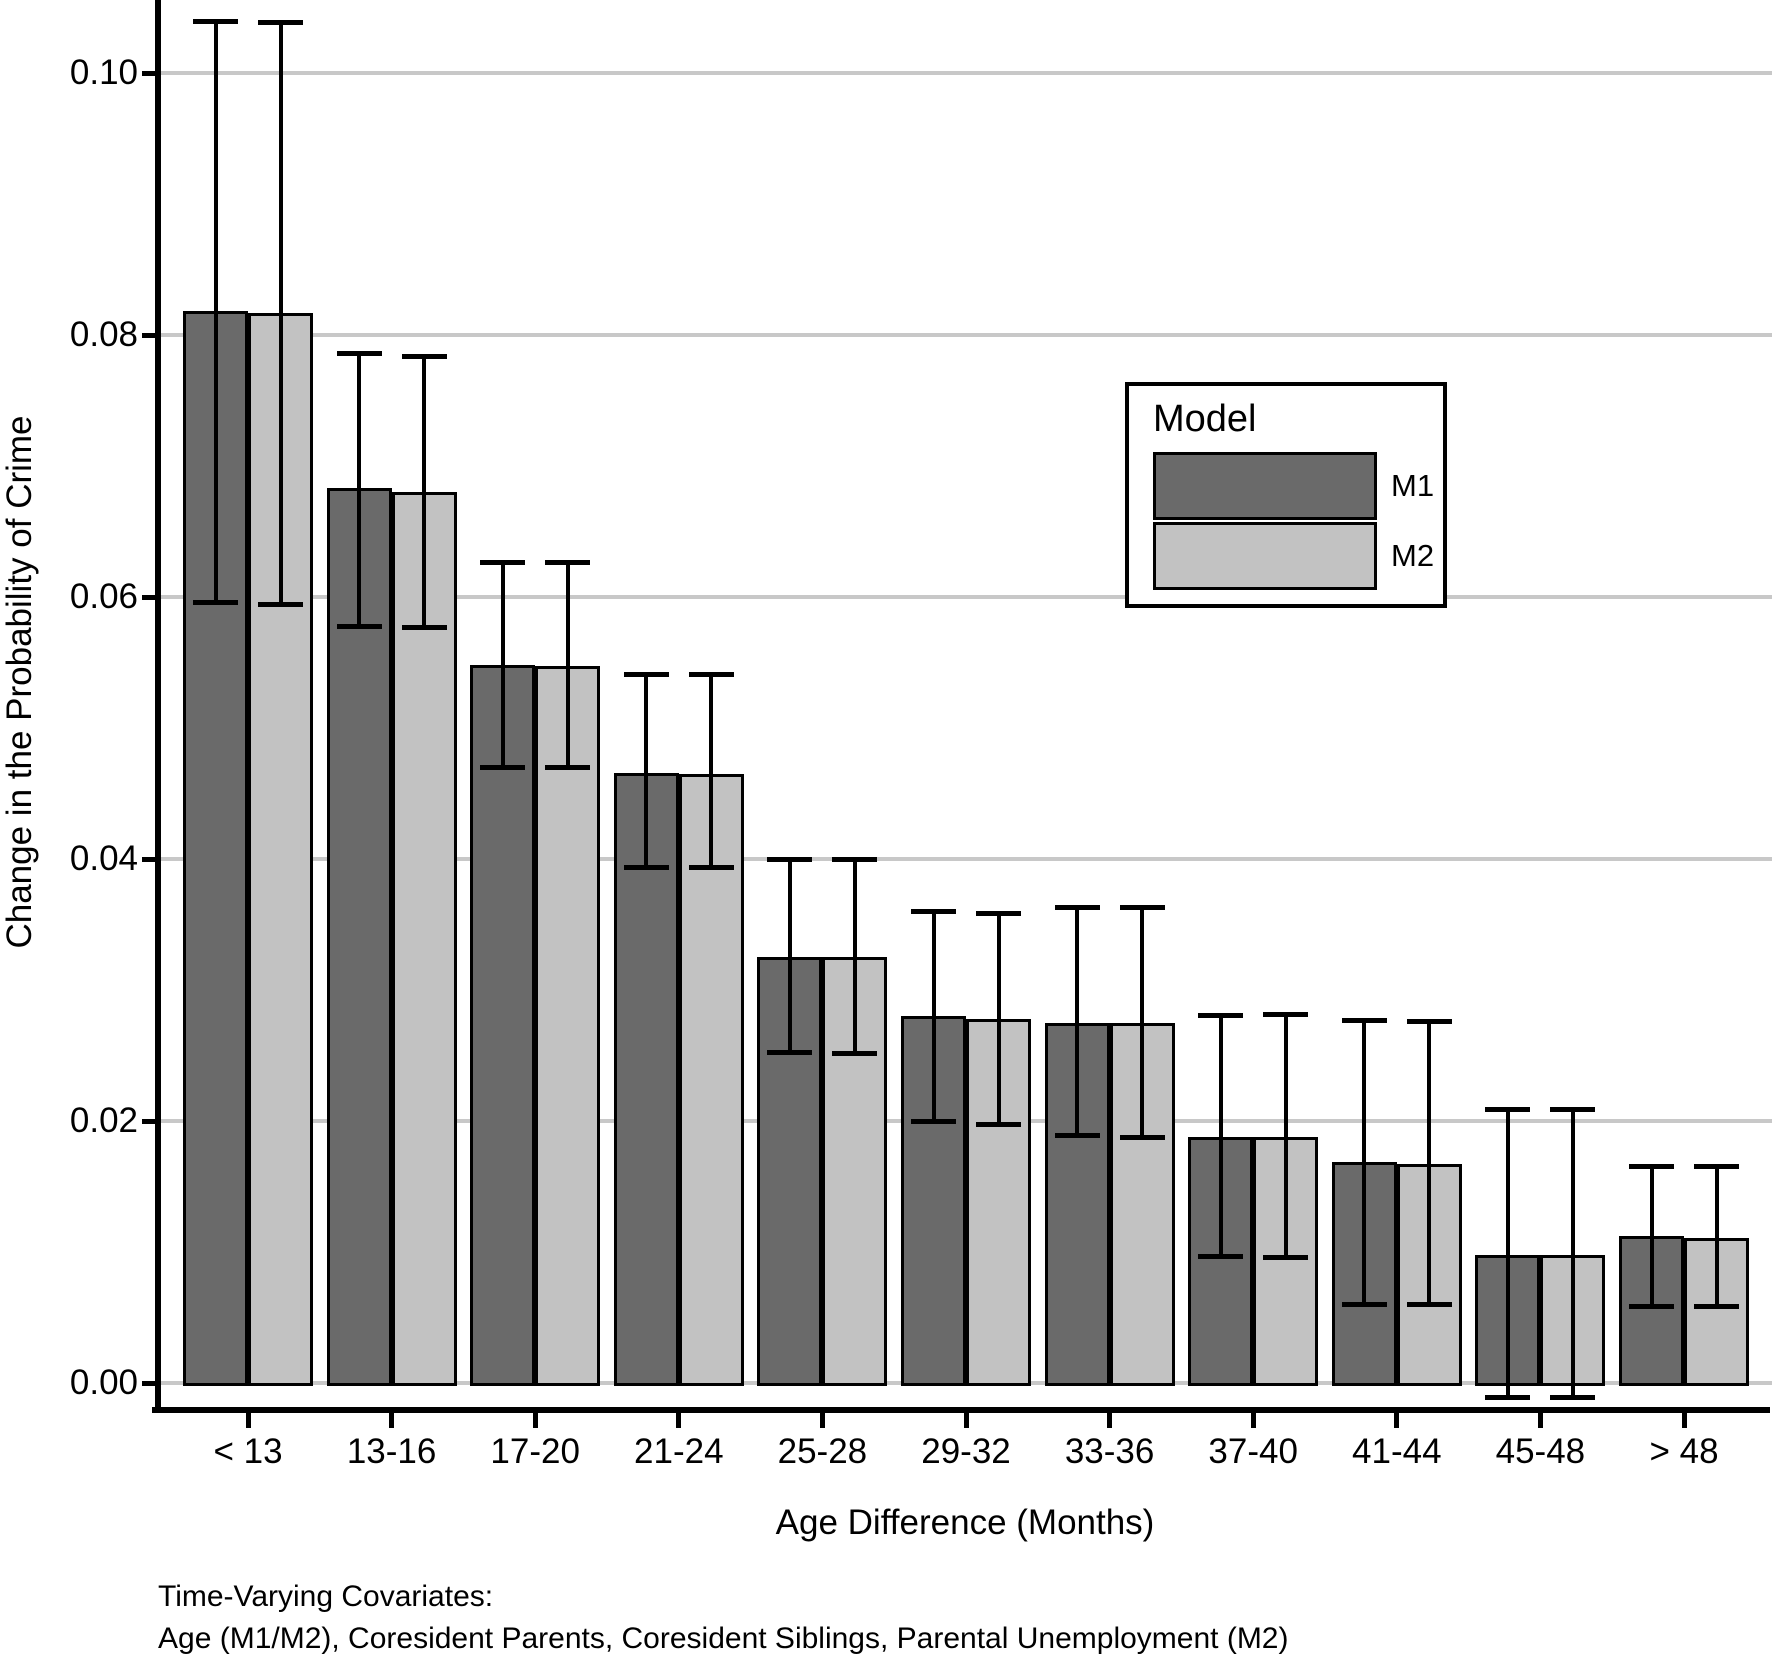 The height and width of the screenshot is (1659, 1772). What do you see at coordinates (326, 1596) in the screenshot?
I see `footnote-line-1: Time-Varying Covariates:` at bounding box center [326, 1596].